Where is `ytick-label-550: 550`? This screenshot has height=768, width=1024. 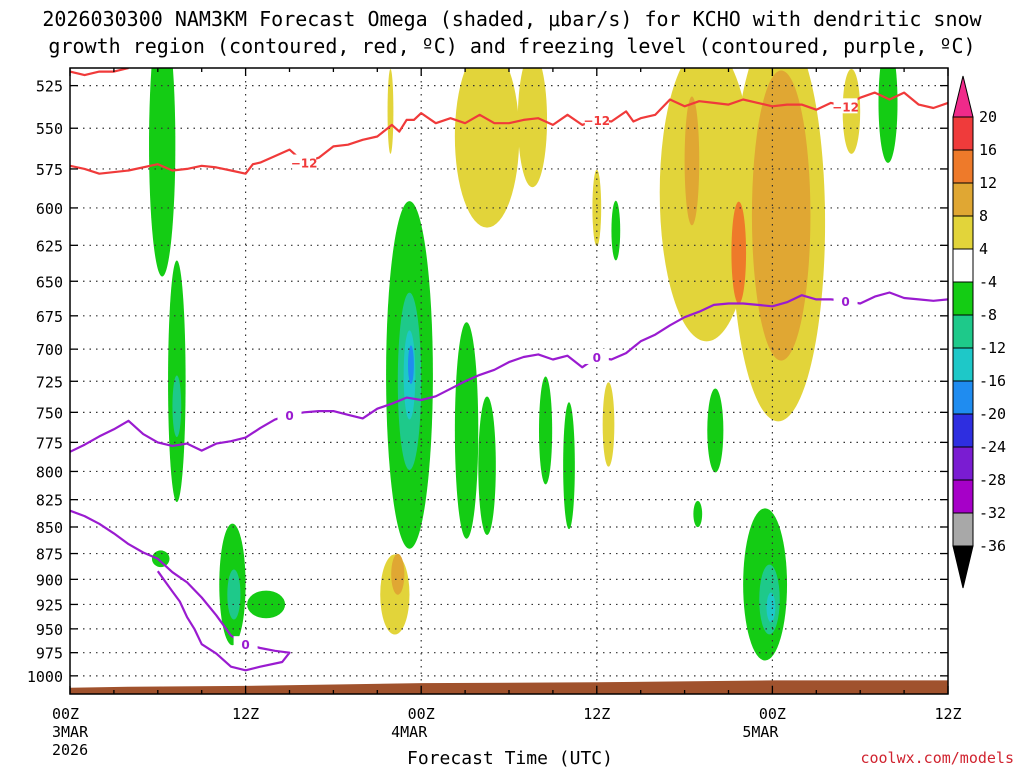 ytick-label-550: 550 is located at coordinates (49, 129).